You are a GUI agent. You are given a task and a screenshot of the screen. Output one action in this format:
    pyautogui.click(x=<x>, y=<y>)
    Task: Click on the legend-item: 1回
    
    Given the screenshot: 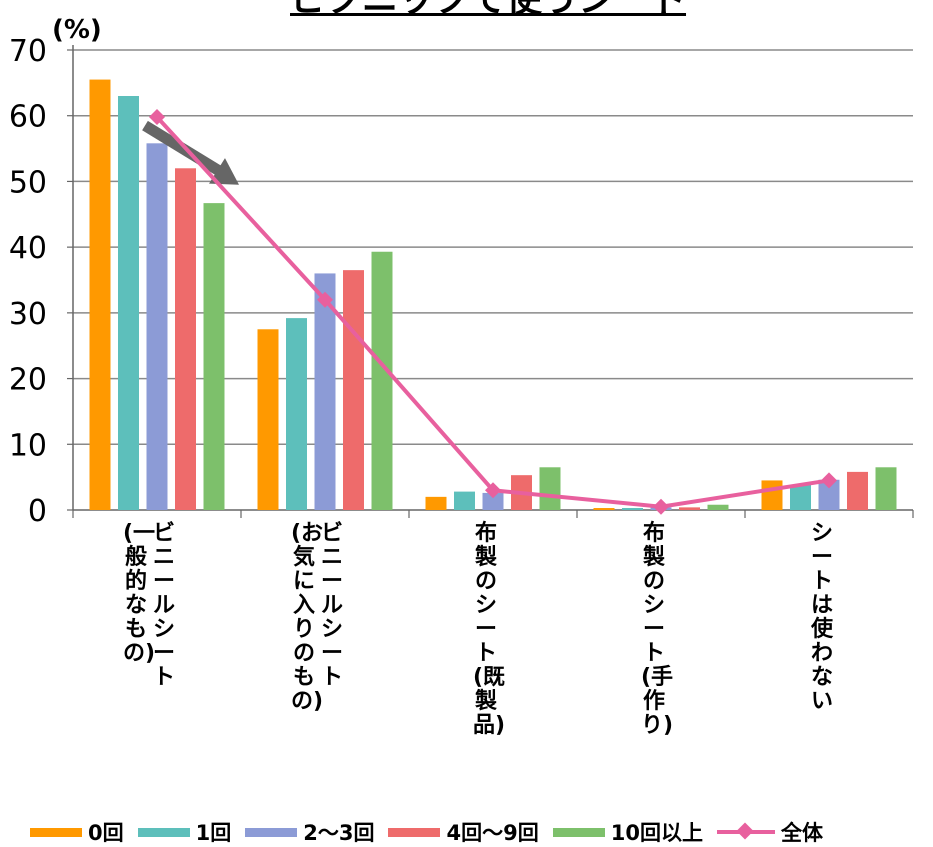 What is the action you would take?
    pyautogui.click(x=184, y=832)
    